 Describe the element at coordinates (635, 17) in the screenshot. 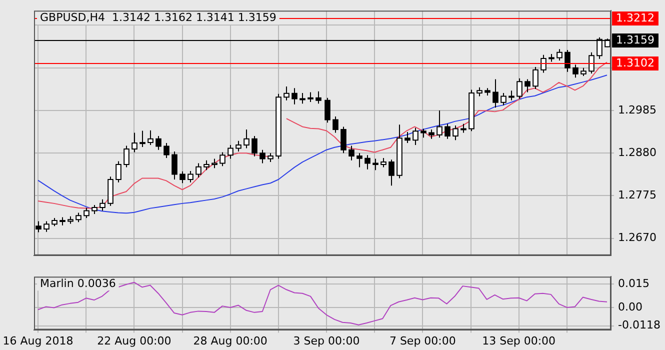

I see `ref-line-label: 1.3212` at that location.